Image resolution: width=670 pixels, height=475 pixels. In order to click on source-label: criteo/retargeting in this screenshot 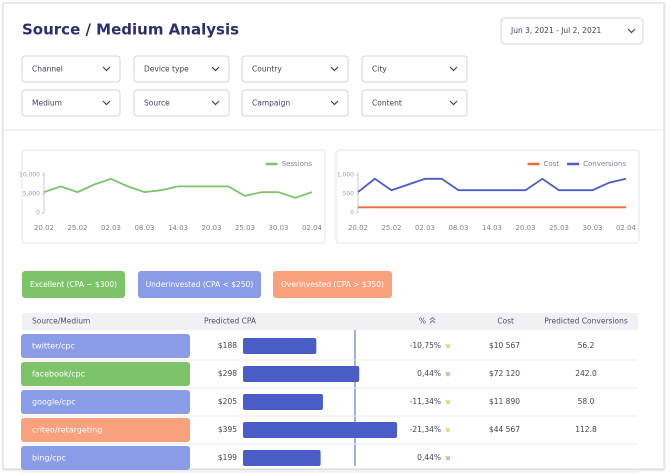, I will do `click(67, 430)`.